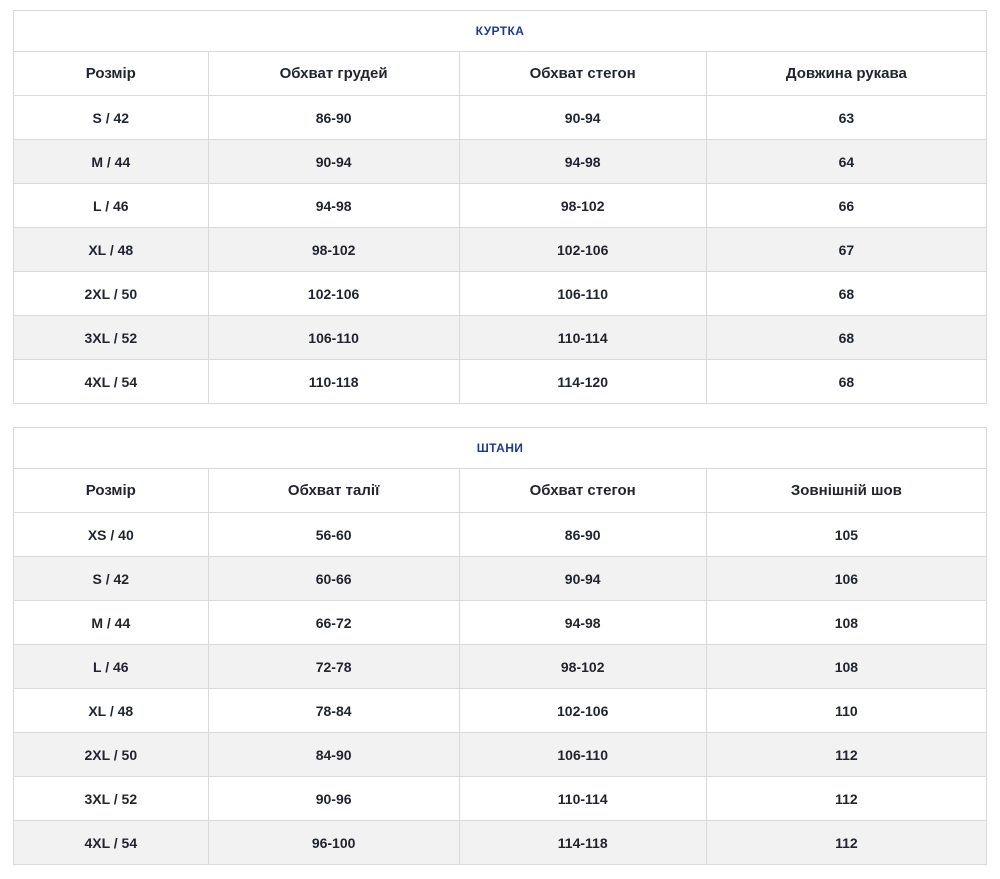  What do you see at coordinates (111, 534) in the screenshot?
I see `size-cell: XS / 40` at bounding box center [111, 534].